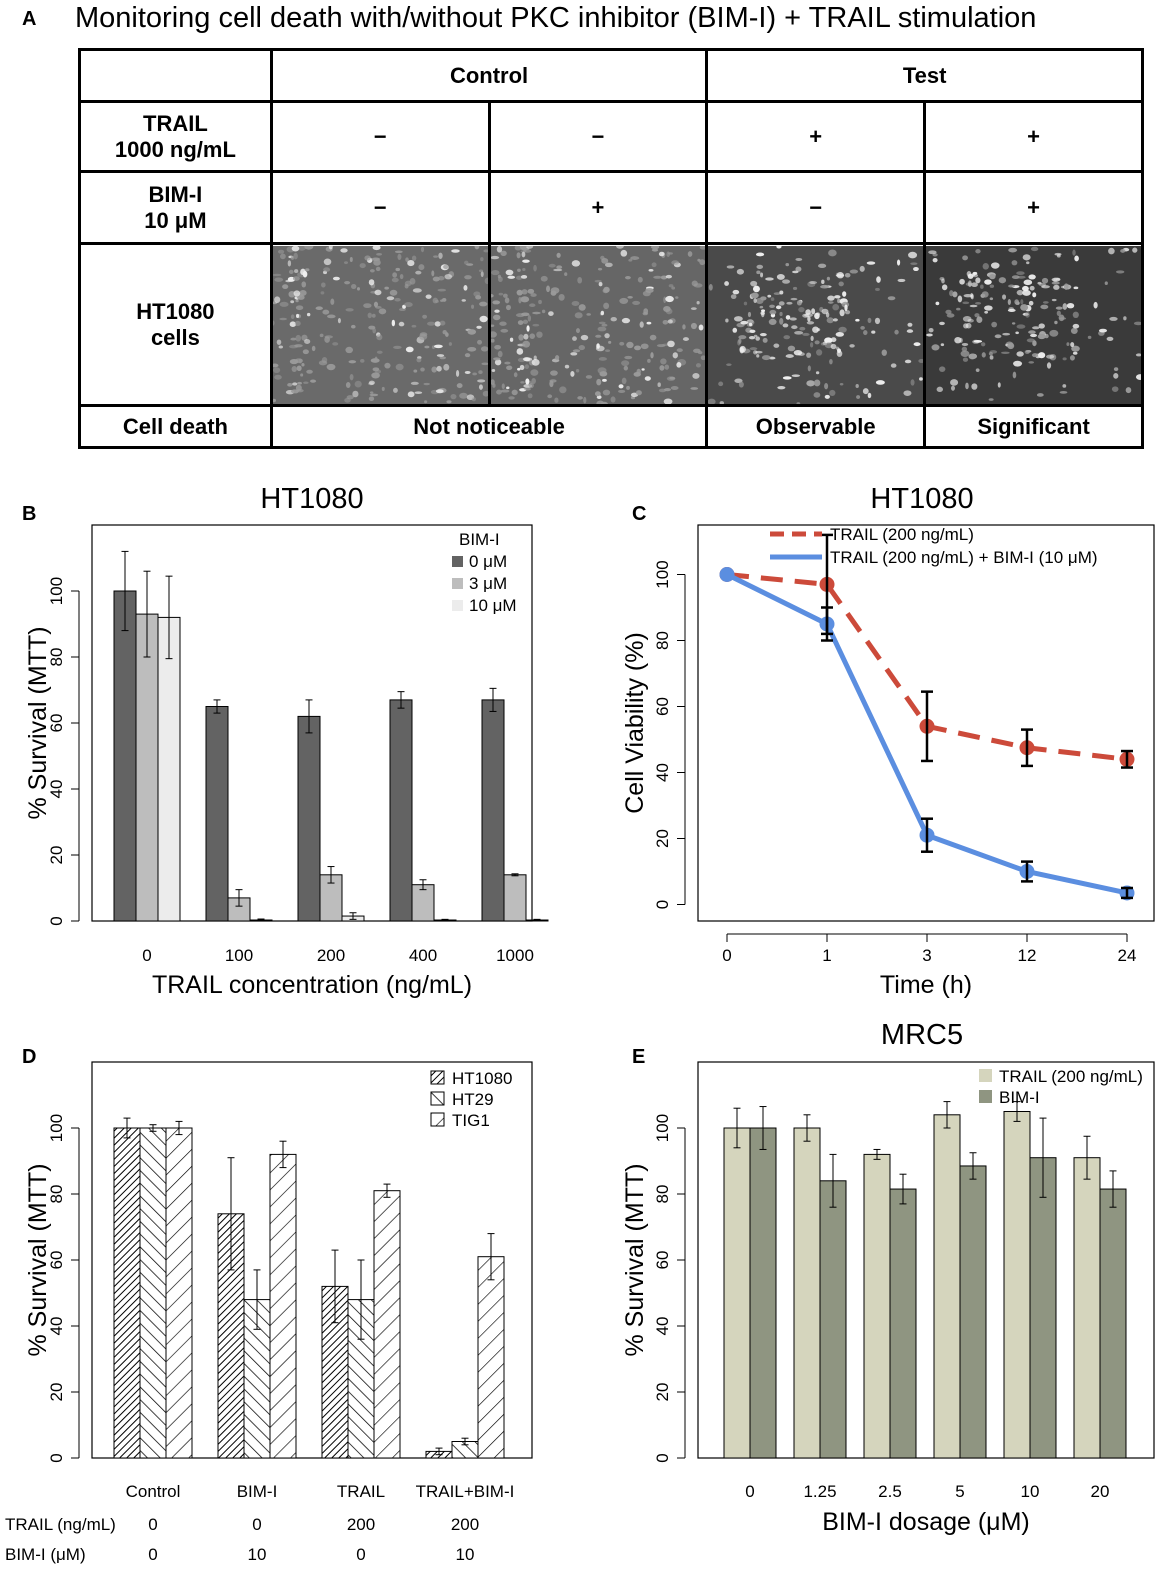  What do you see at coordinates (380, 136) in the screenshot?
I see `trail-value: −` at bounding box center [380, 136].